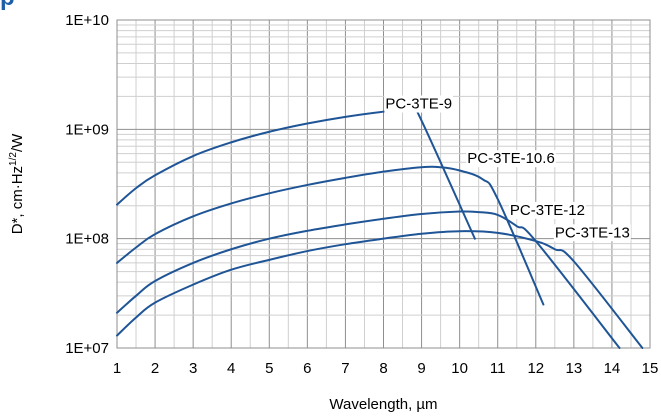 This screenshot has height=417, width=661. What do you see at coordinates (17, 200) in the screenshot?
I see `y-axis-title-main: D*, cm·Hz` at bounding box center [17, 200].